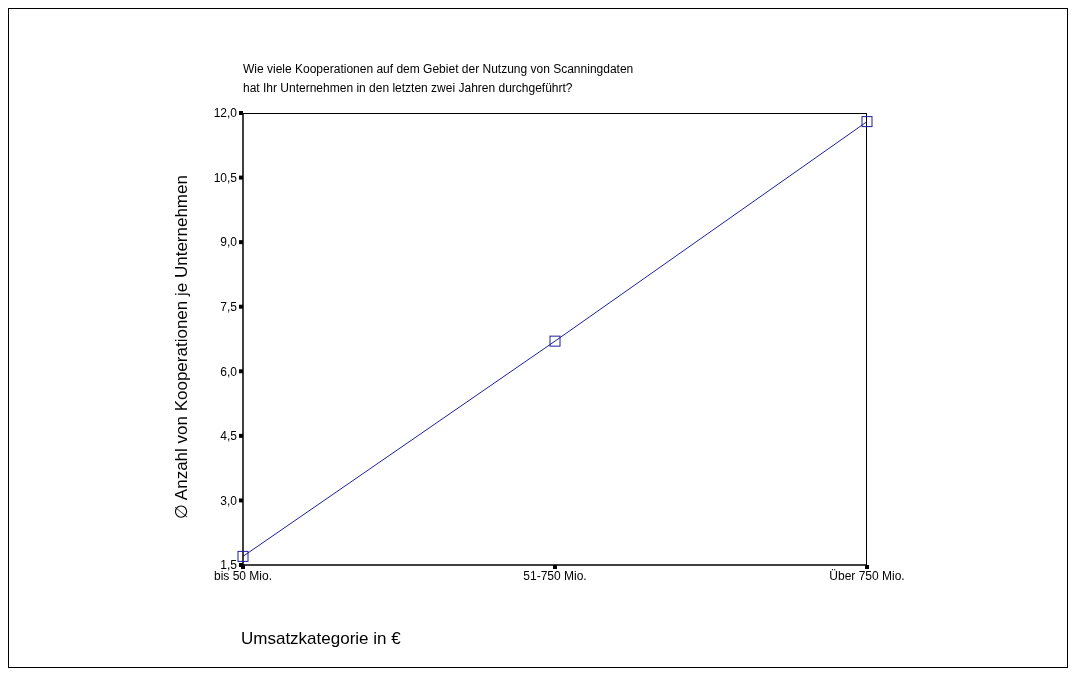 The image size is (1076, 680). What do you see at coordinates (225, 177) in the screenshot?
I see `y-tick-label: 10,5` at bounding box center [225, 177].